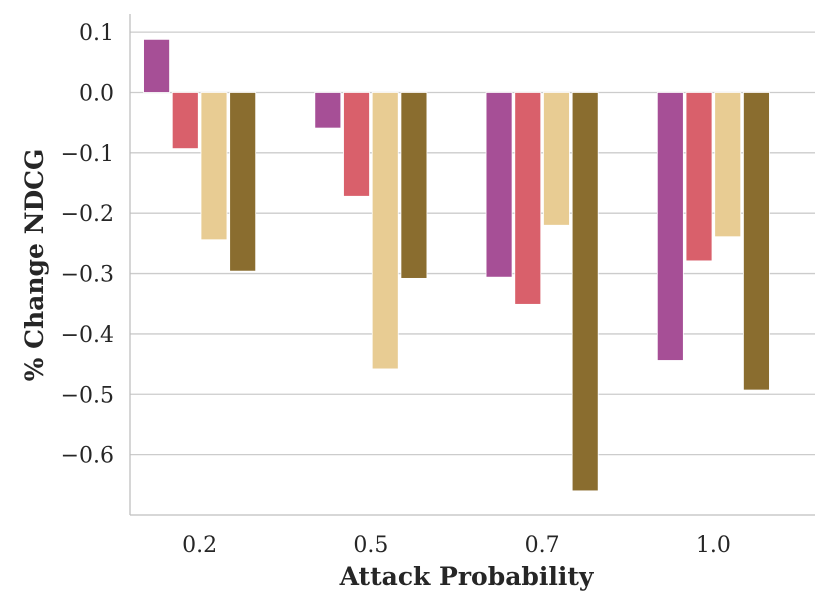 The height and width of the screenshot is (606, 829). What do you see at coordinates (456, 545) in the screenshot?
I see `x-tick-labels: 0.2 0.5 0.7 1.0` at bounding box center [456, 545].